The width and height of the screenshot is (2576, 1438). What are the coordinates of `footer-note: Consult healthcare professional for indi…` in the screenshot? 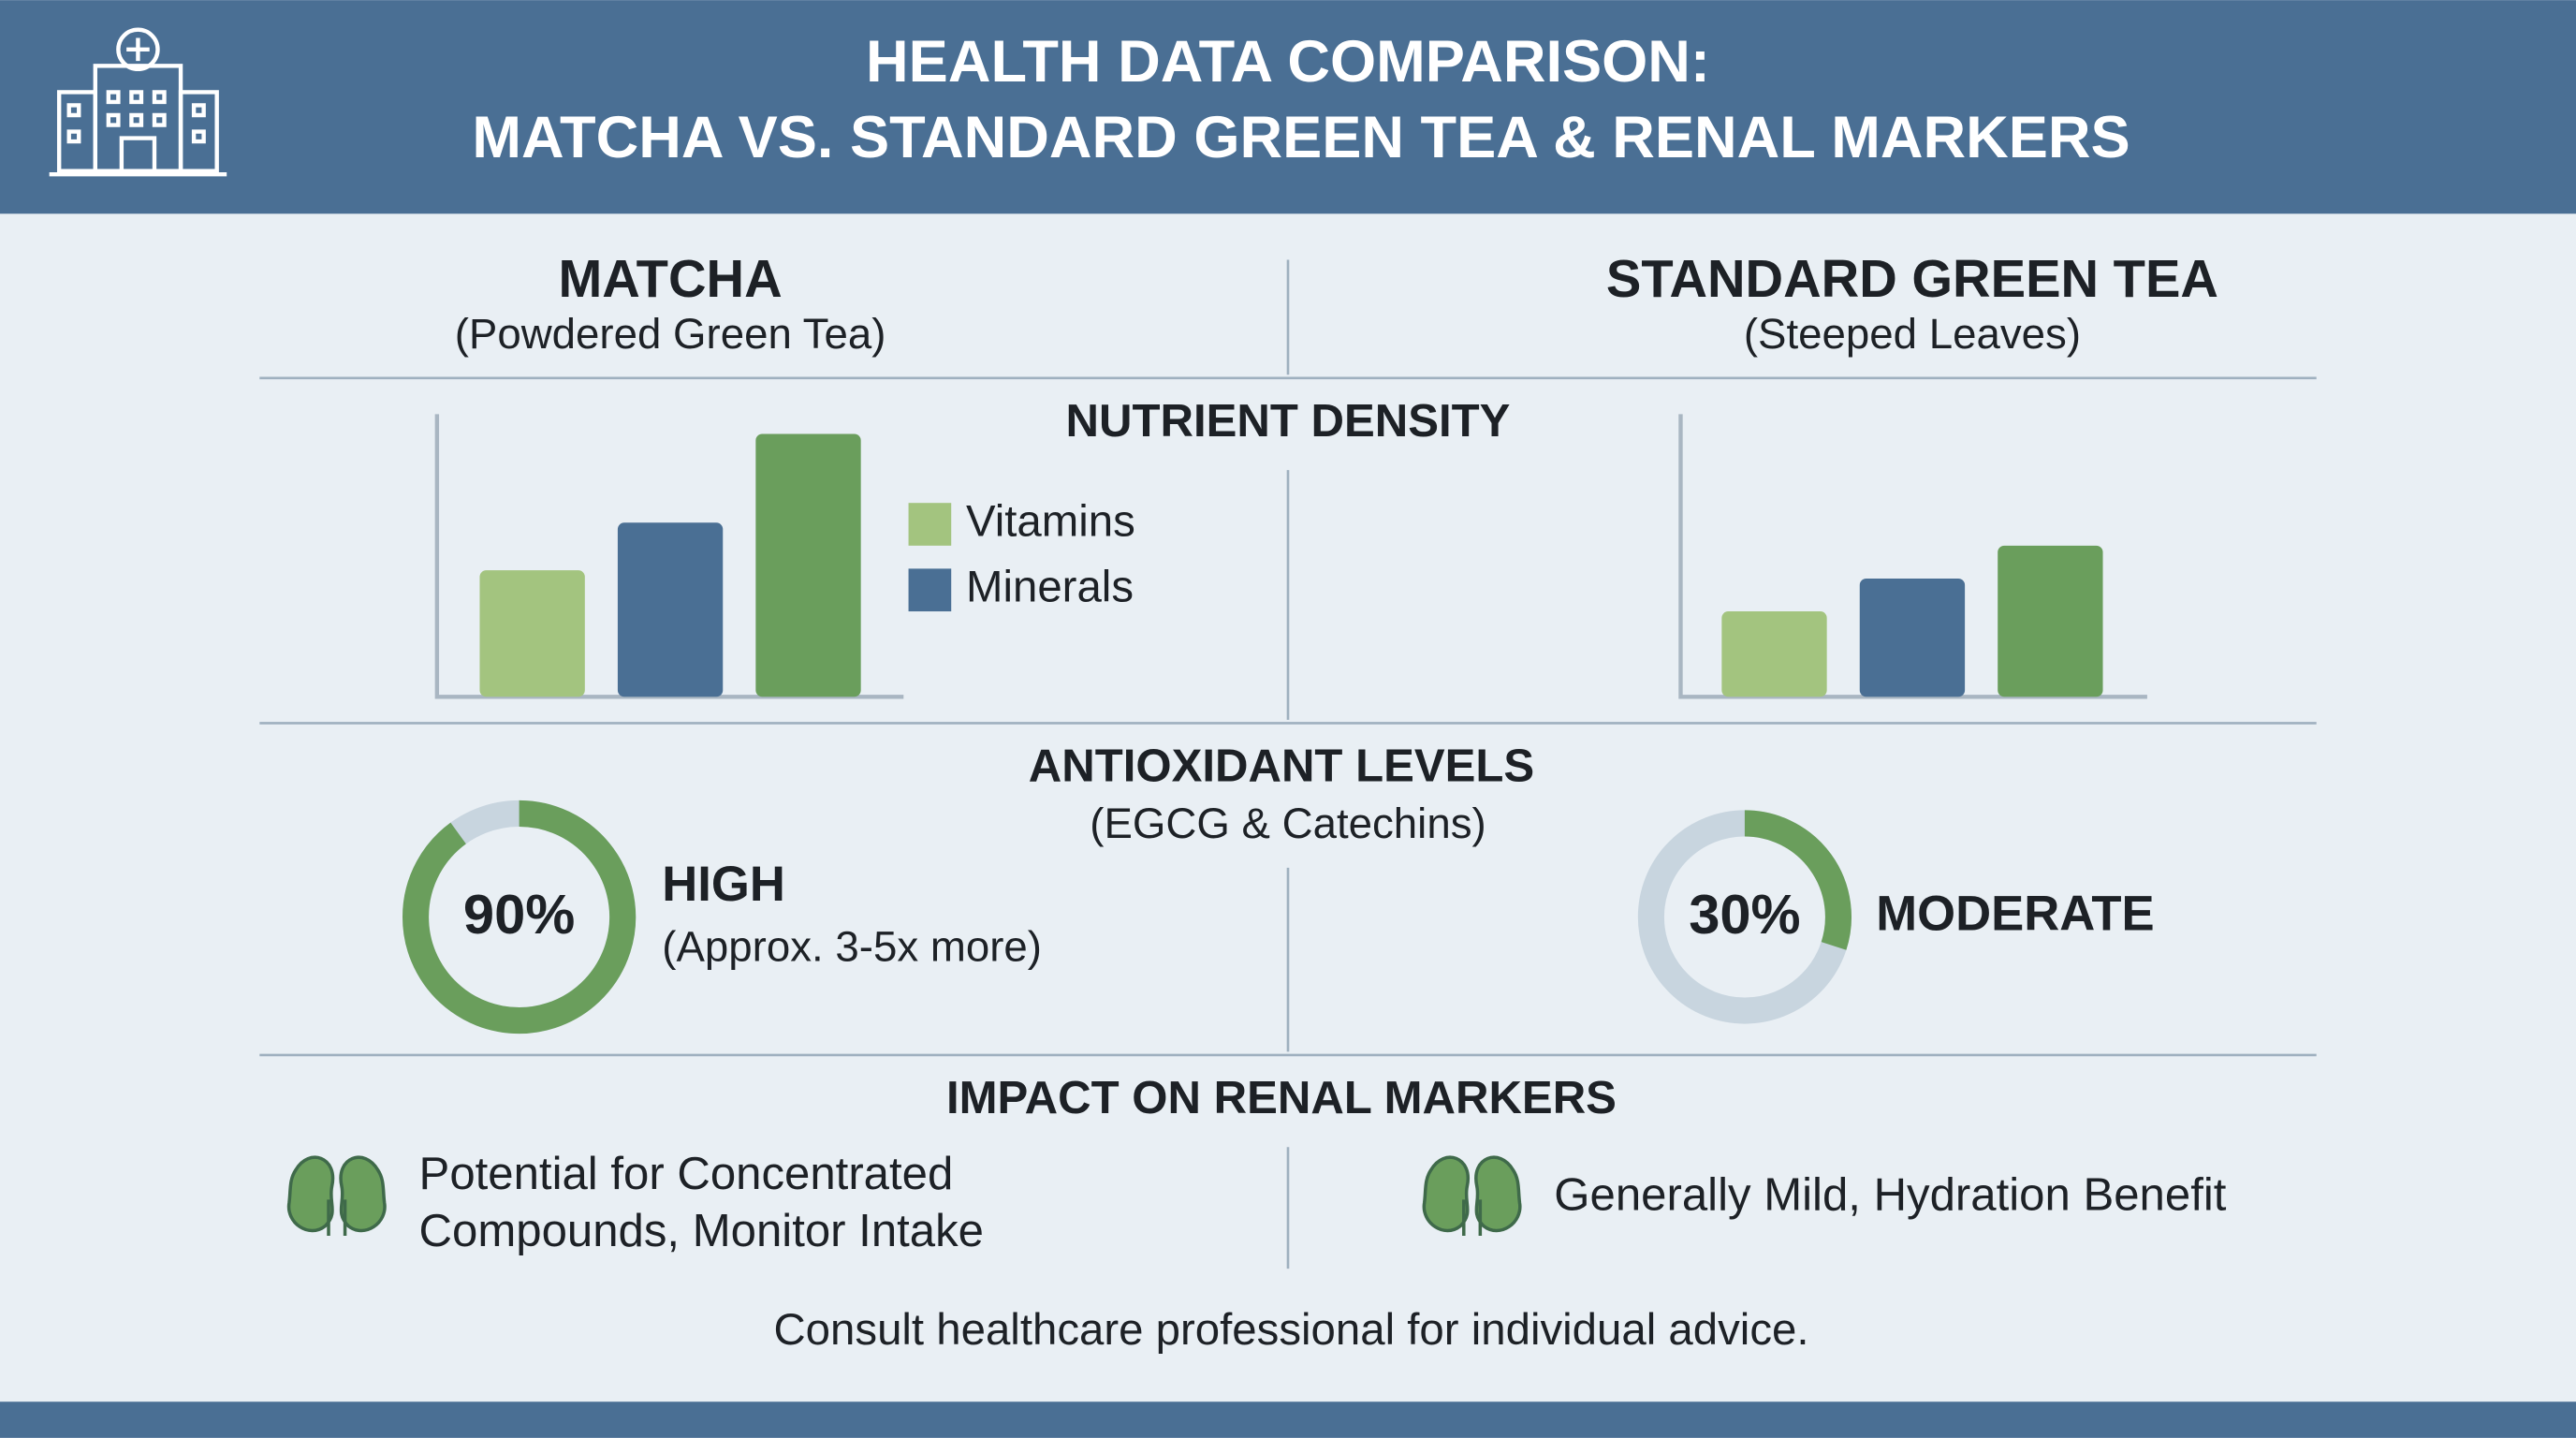 It's located at (1290, 1330).